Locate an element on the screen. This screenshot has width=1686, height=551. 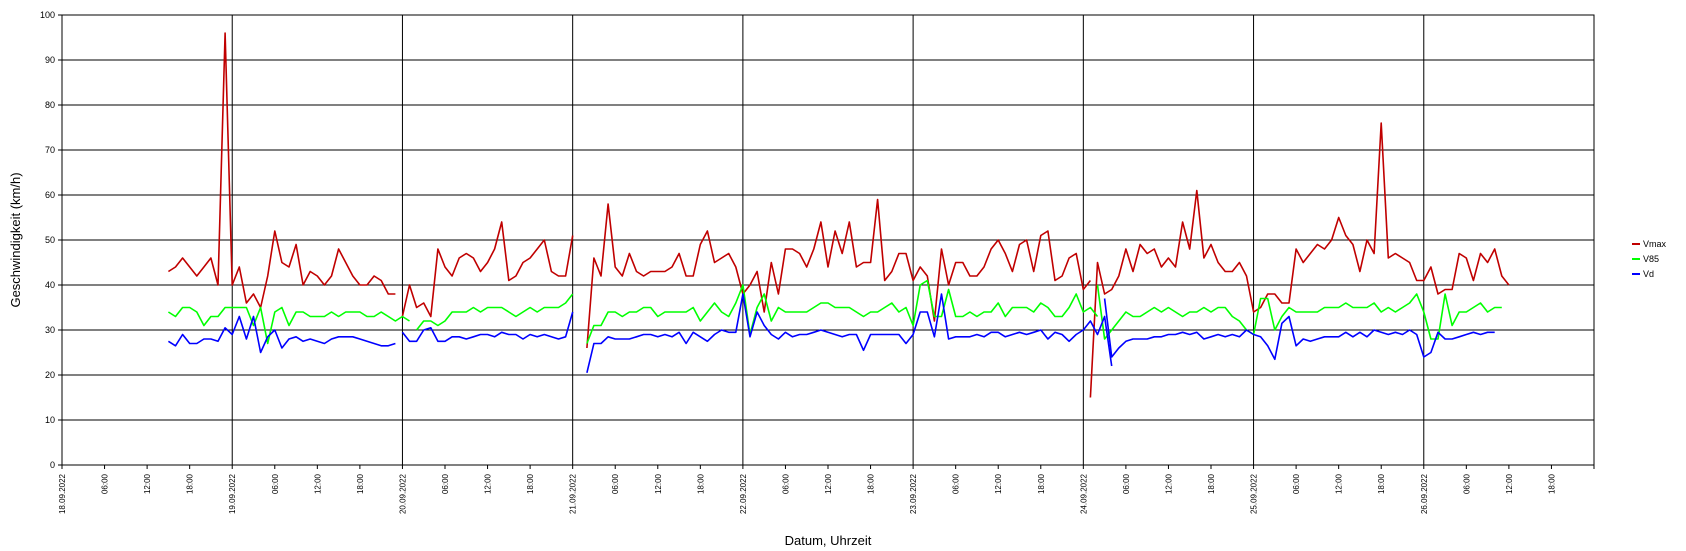
x-tick-label: 25.09.2022 is located at coordinates (1254, 493).